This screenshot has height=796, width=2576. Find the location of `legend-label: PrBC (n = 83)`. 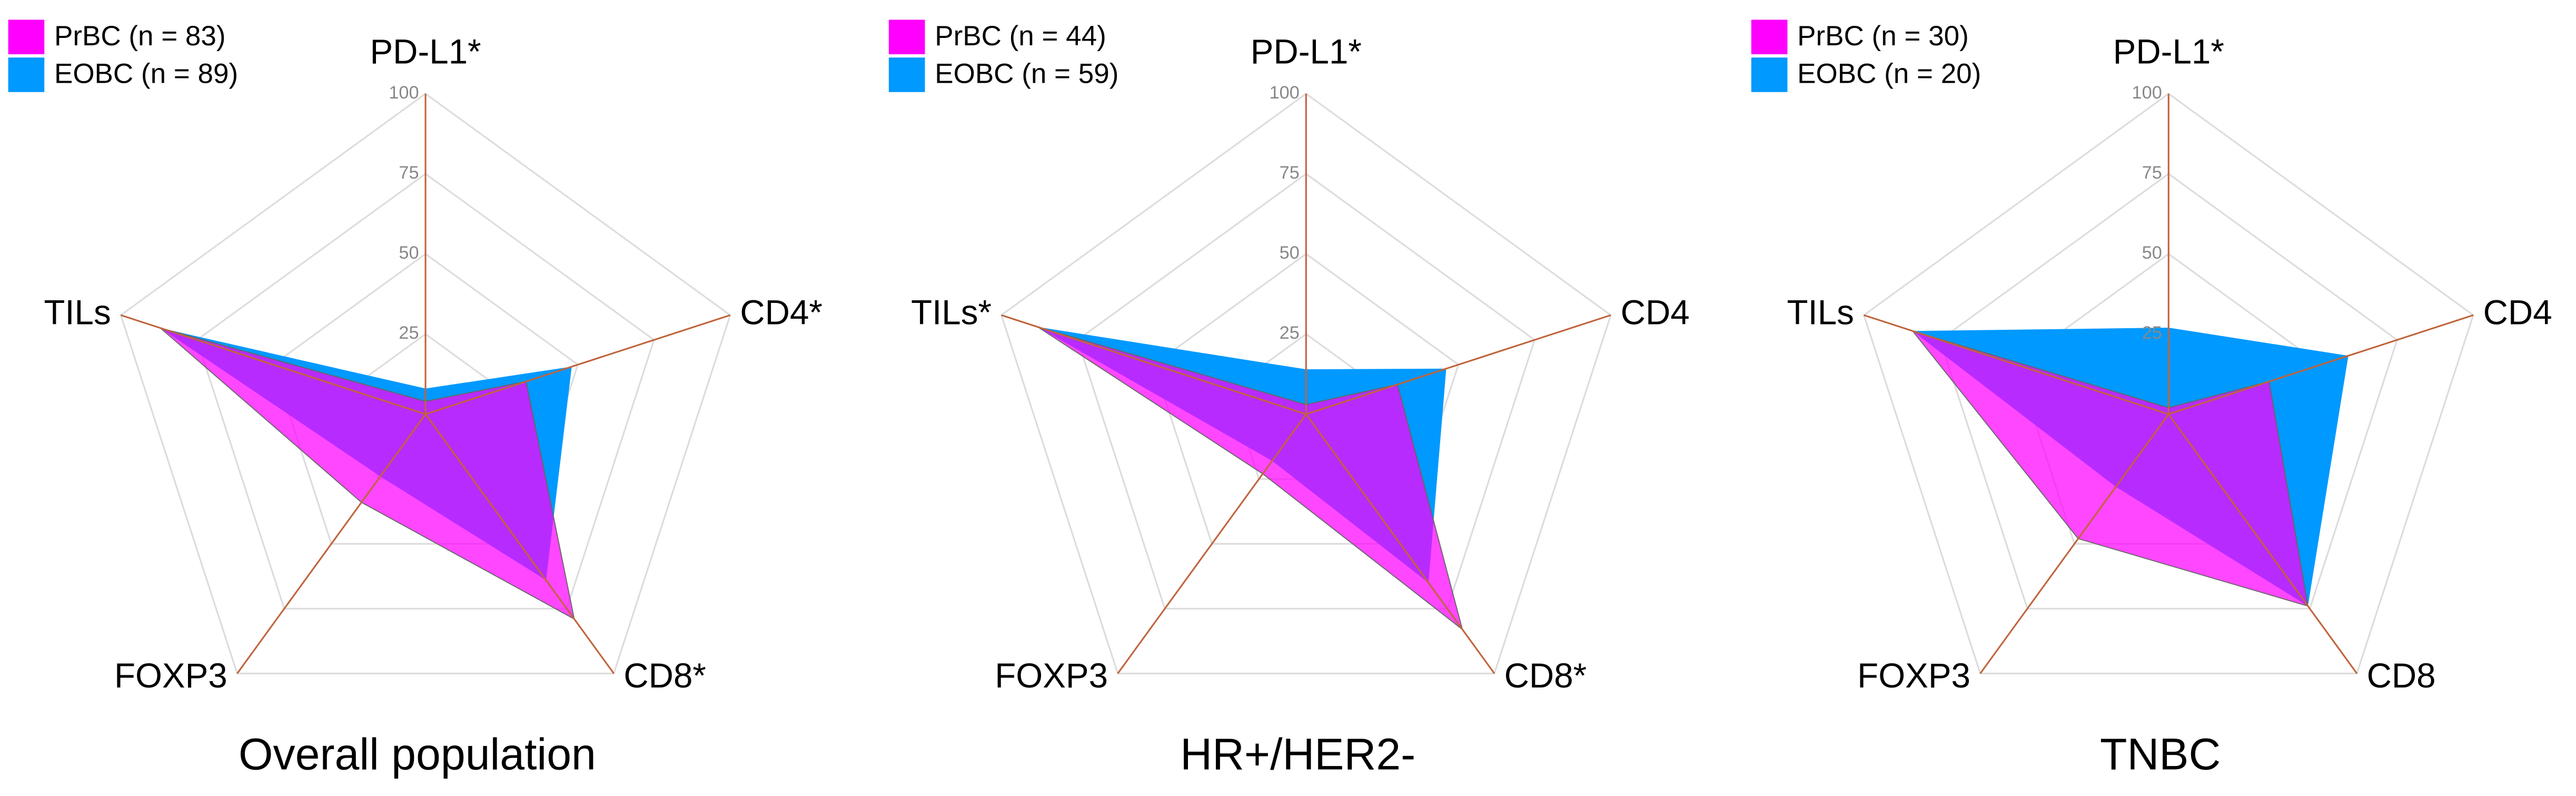

legend-label: PrBC (n = 83) is located at coordinates (140, 36).